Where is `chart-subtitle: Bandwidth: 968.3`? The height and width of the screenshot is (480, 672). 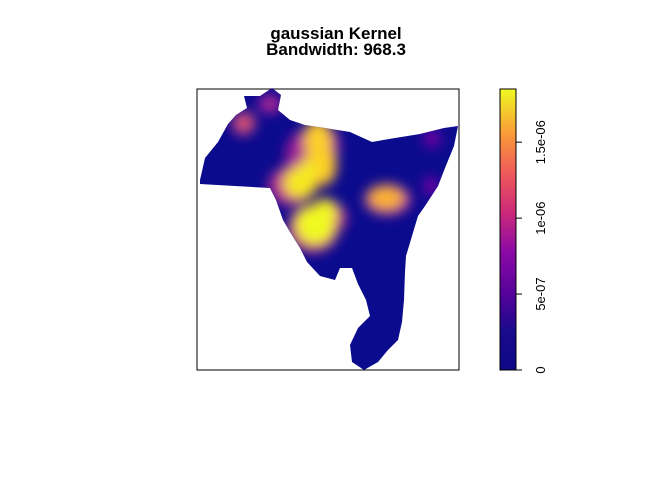 chart-subtitle: Bandwidth: 968.3 is located at coordinates (336, 49).